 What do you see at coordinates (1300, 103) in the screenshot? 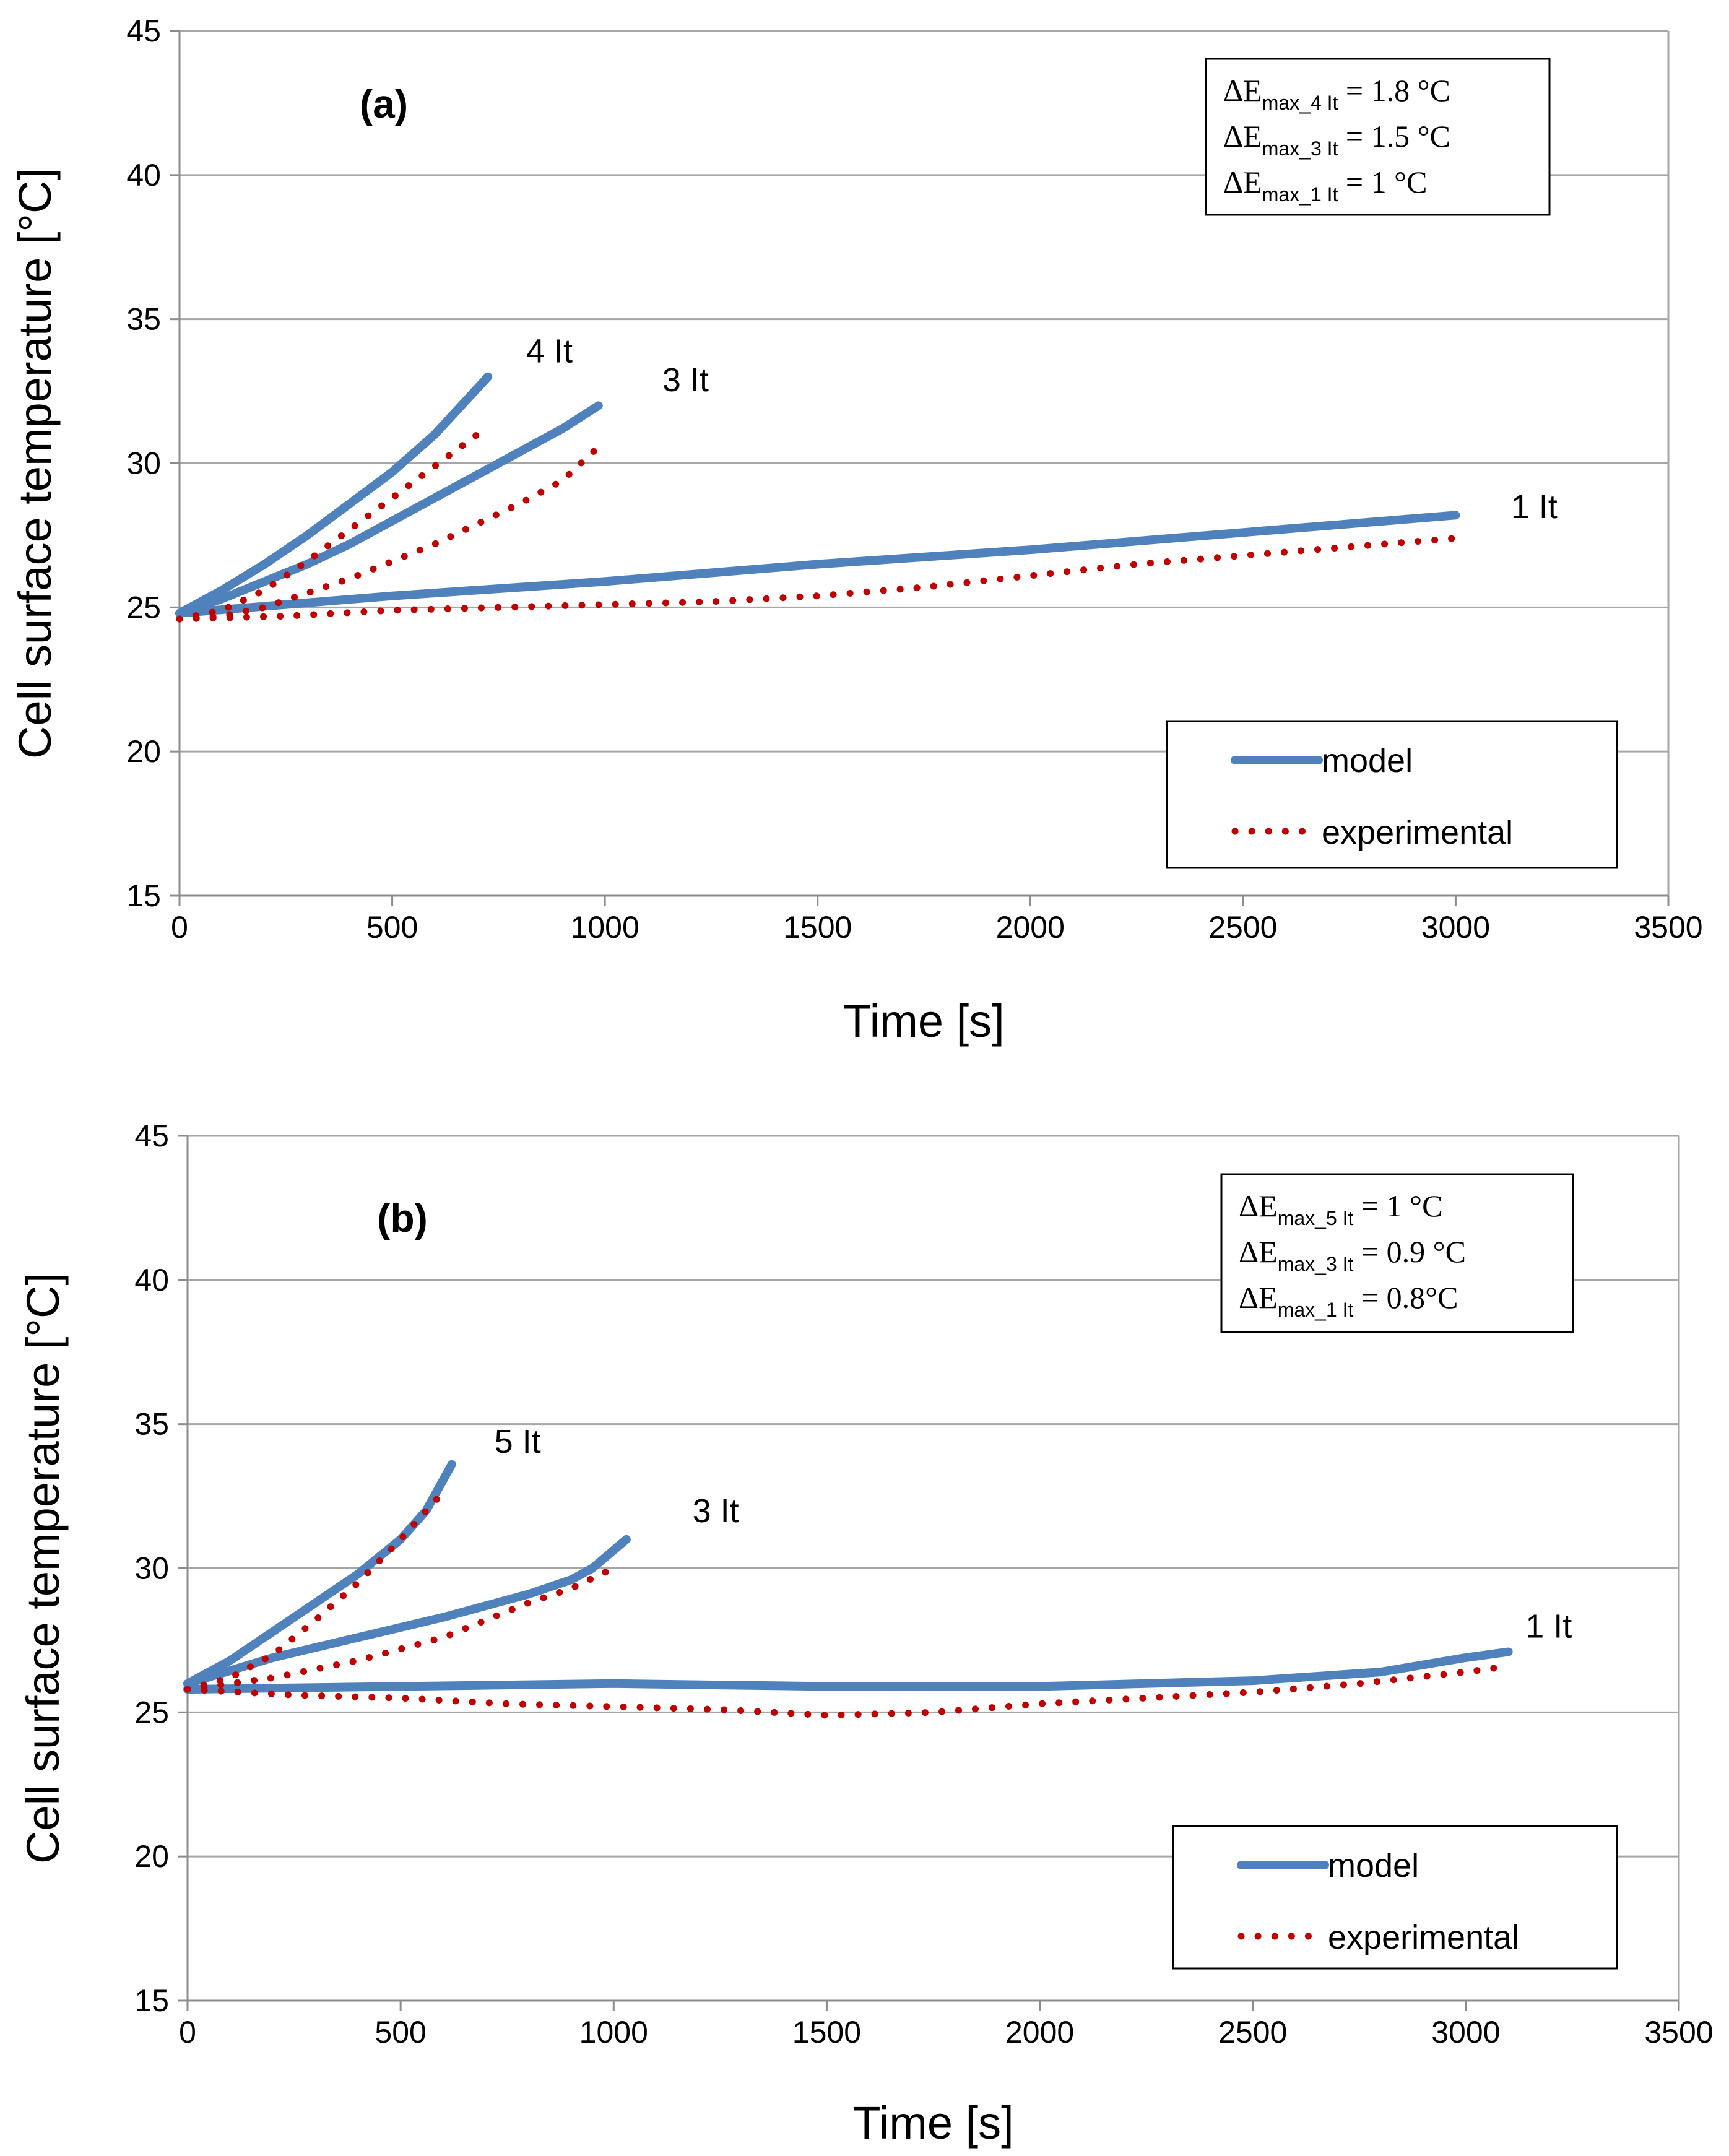
I see `annotation-subscript: max_4 It` at bounding box center [1300, 103].